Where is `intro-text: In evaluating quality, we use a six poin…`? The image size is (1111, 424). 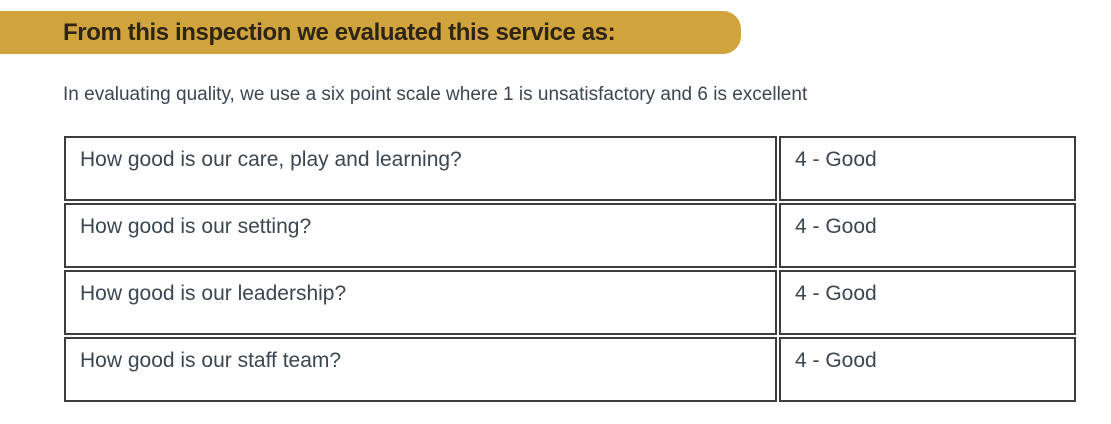 intro-text: In evaluating quality, we use a six poin… is located at coordinates (435, 94).